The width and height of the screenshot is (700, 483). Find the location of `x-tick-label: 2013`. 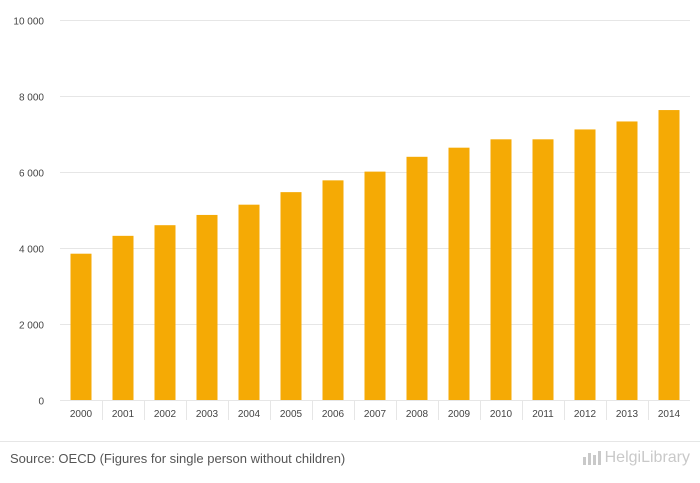

x-tick-label: 2013 is located at coordinates (627, 414).